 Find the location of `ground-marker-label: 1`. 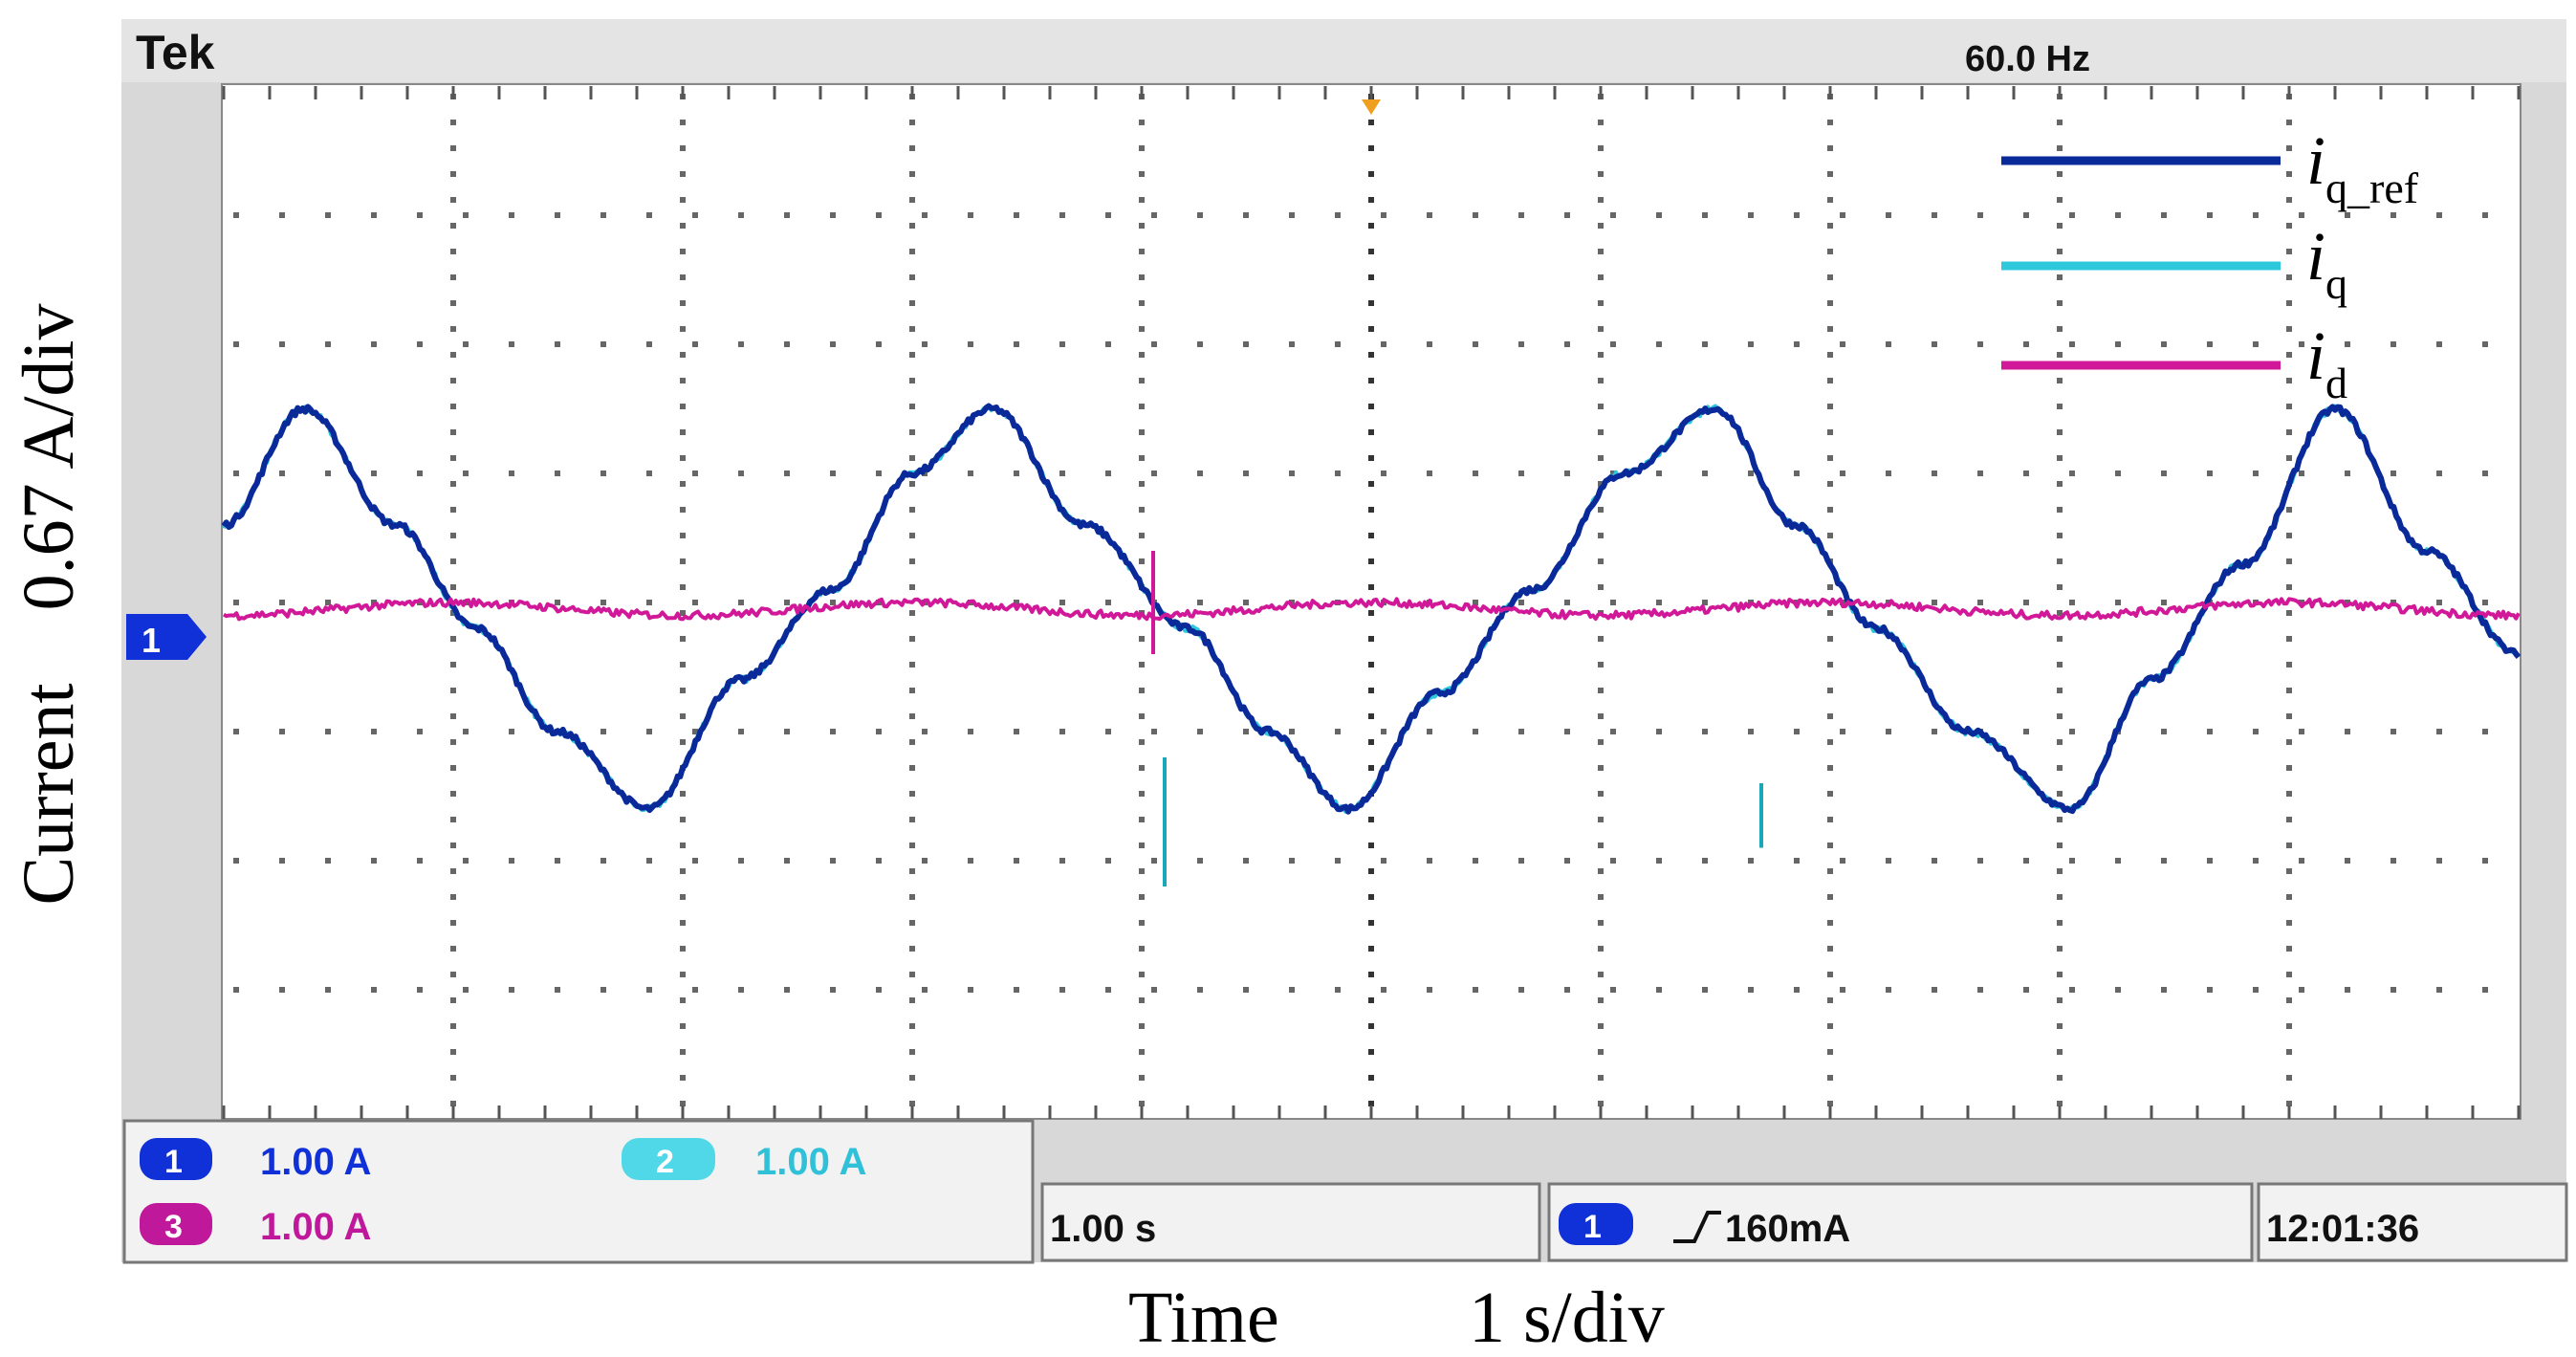

ground-marker-label: 1 is located at coordinates (151, 640).